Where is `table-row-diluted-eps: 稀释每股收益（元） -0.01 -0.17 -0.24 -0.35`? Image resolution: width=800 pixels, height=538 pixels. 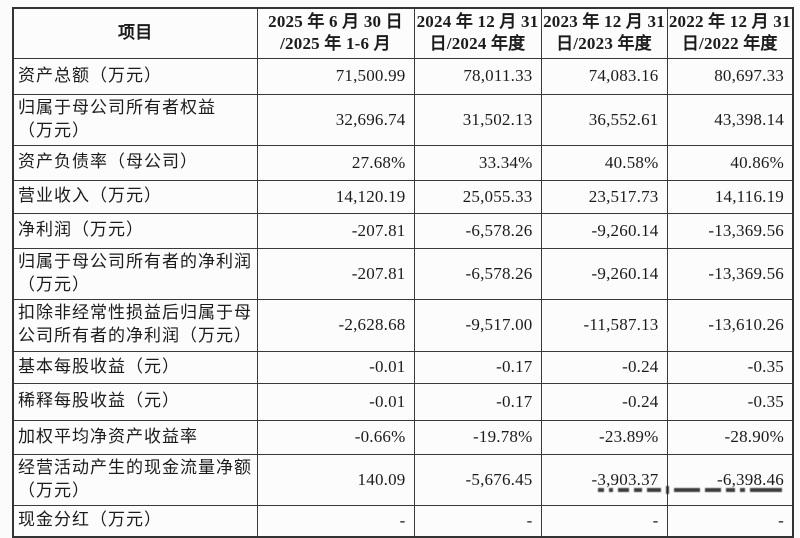 table-row-diluted-eps: 稀释每股收益（元） -0.01 -0.17 -0.24 -0.35 is located at coordinates (403, 401).